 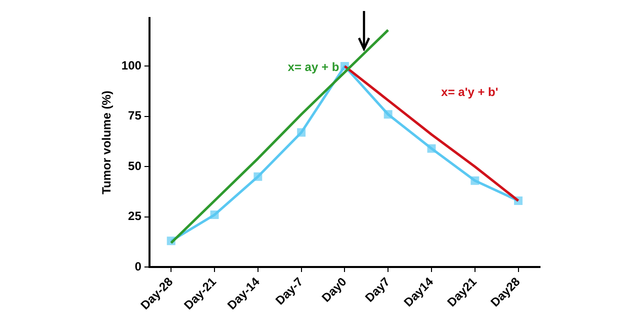 I want to click on annotation: x= ay + b, so click(x=314, y=67).